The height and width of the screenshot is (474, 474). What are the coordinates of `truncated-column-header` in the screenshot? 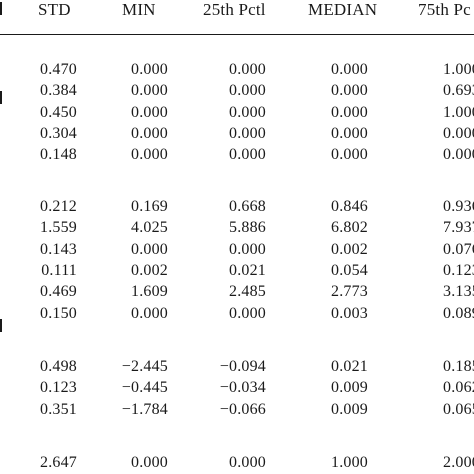 It's located at (1, 8).